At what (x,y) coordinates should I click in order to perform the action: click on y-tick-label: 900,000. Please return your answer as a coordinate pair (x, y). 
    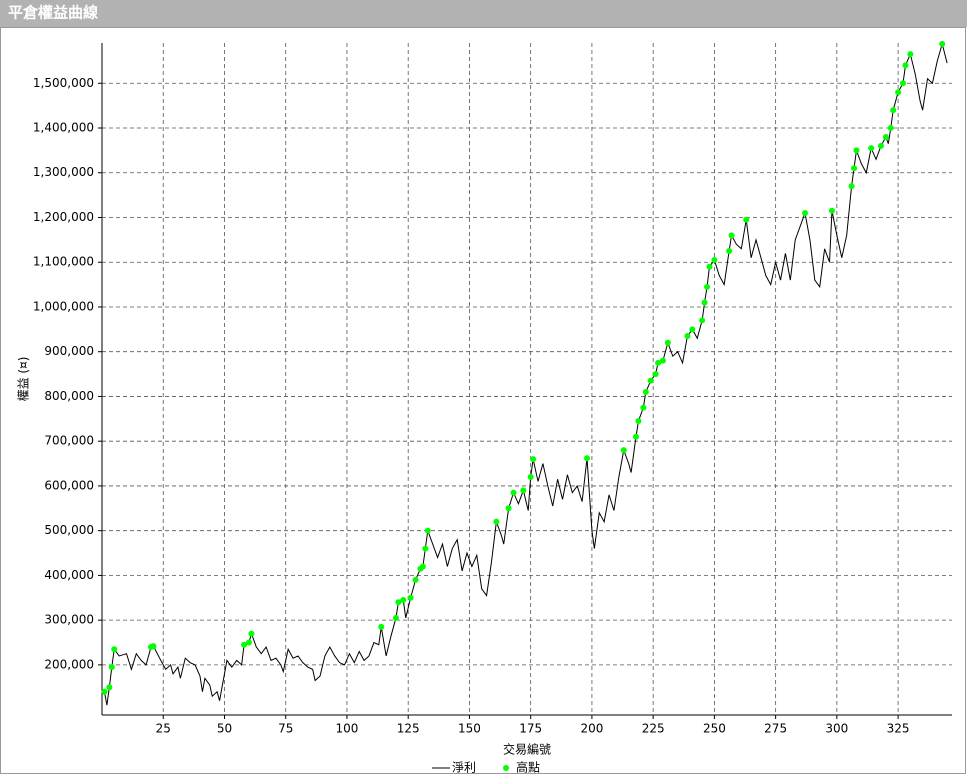
    Looking at the image, I should click on (69, 351).